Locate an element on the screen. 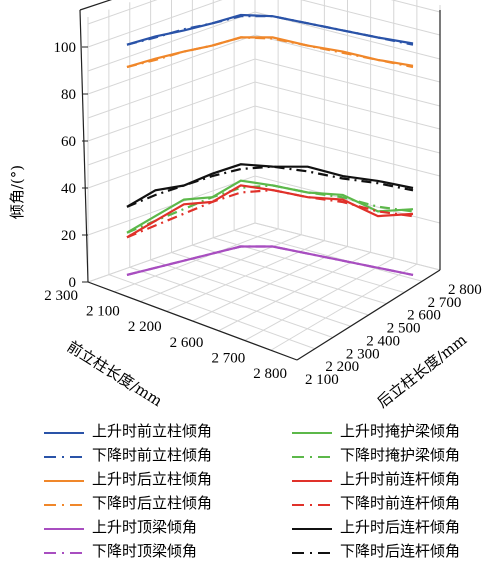  legend-label: 上升时后连杆倾角 is located at coordinates (400, 526).